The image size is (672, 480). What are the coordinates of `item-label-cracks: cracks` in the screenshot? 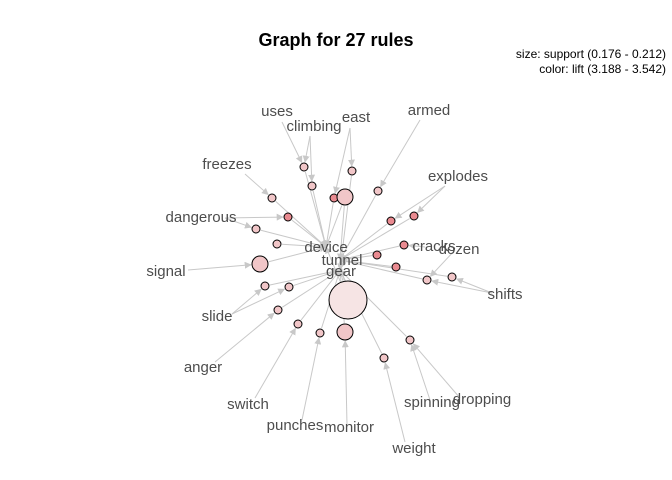 It's located at (433, 246).